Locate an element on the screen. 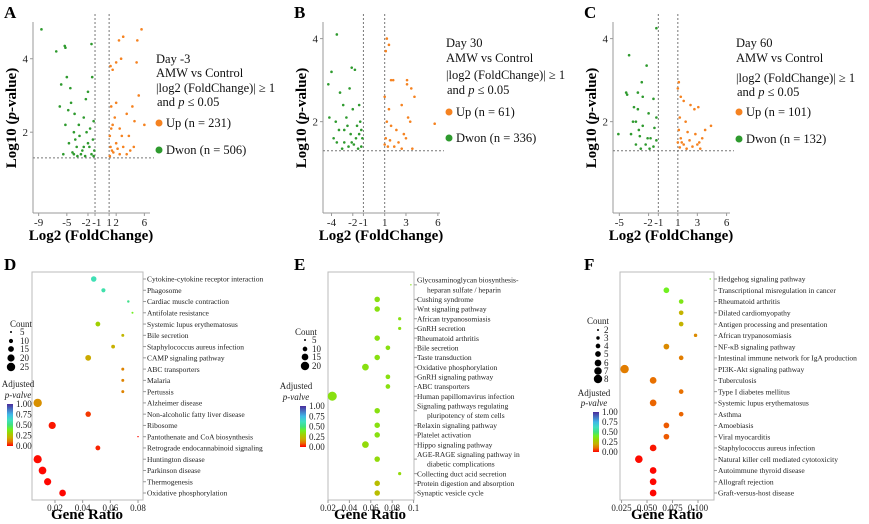  legend-criteria: |log2 (FoldChange)| ≥ 1 is located at coordinates (505, 75).